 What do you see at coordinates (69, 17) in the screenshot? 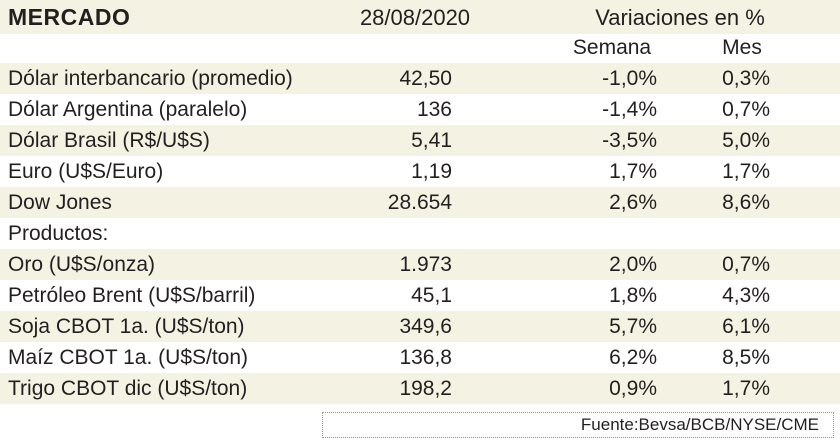
I see `title: MERCADO` at bounding box center [69, 17].